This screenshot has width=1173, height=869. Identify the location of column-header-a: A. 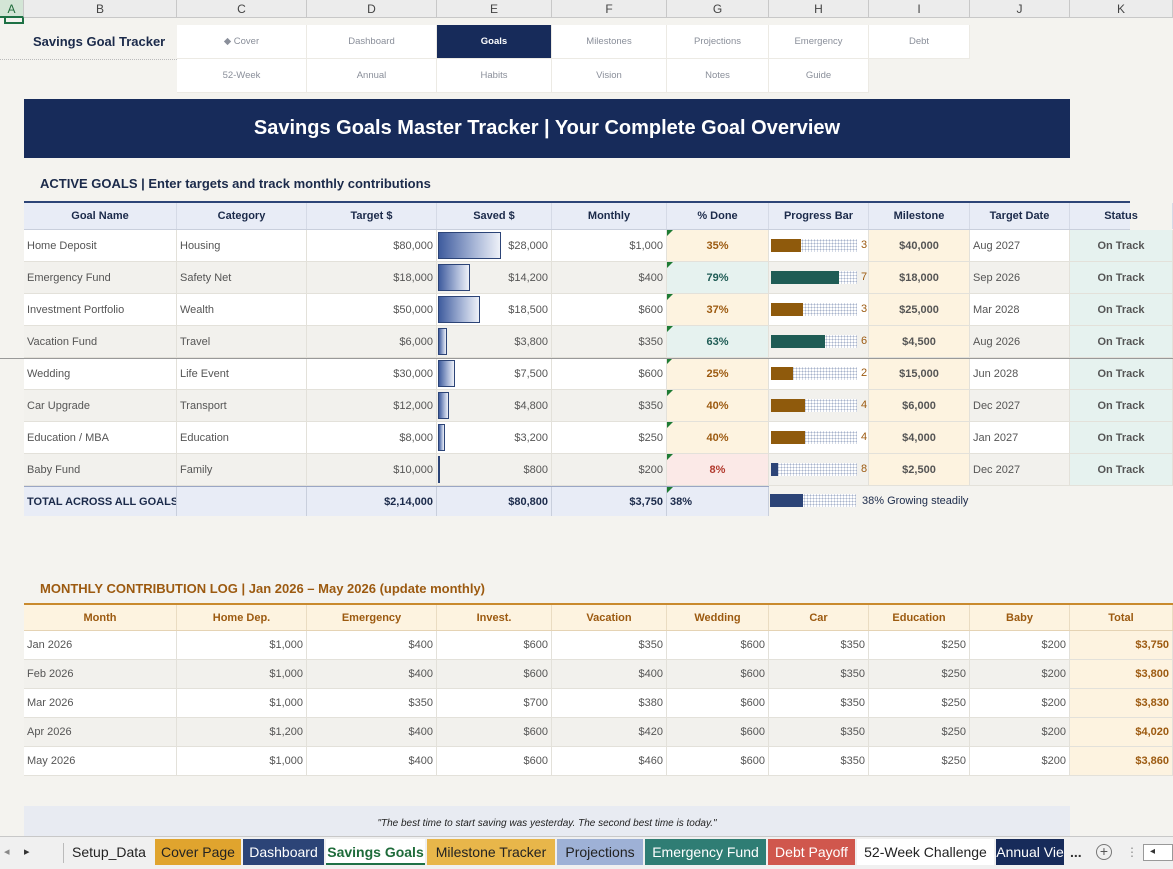
(12, 9).